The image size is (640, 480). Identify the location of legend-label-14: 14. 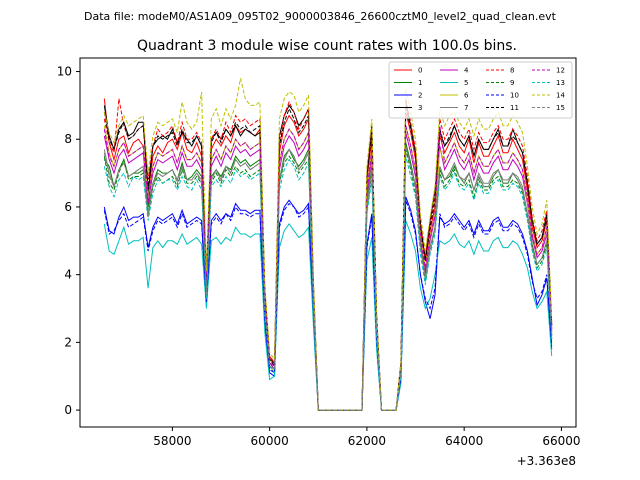
(560, 96).